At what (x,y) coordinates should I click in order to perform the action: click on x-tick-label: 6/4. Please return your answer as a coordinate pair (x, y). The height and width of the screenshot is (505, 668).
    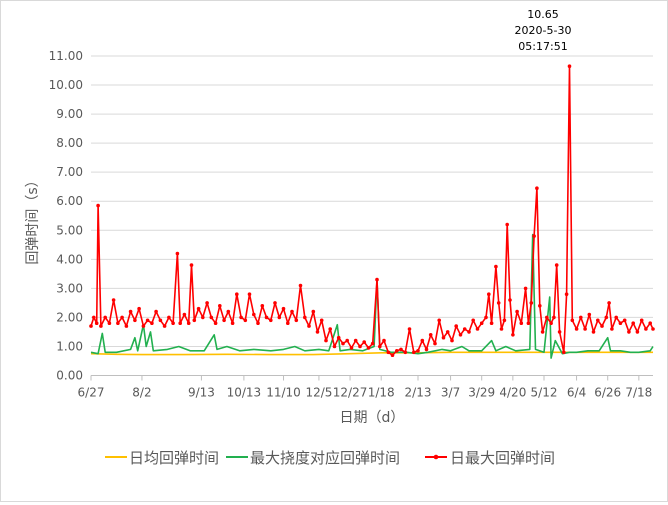
    Looking at the image, I should click on (576, 393).